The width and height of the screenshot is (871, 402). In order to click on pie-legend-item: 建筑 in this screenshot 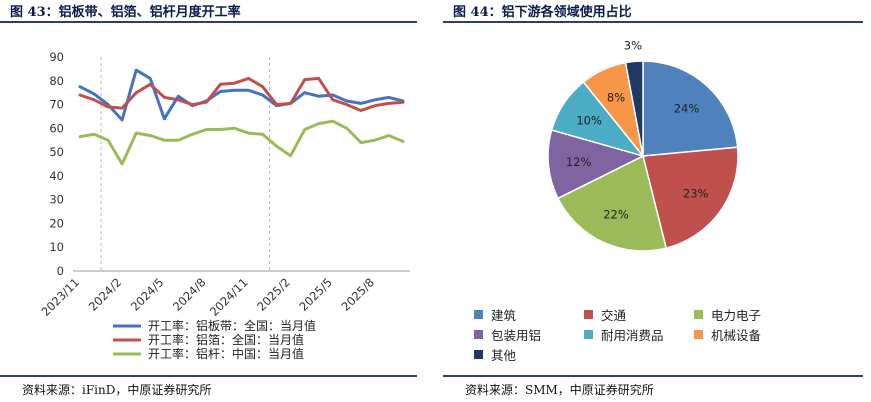, I will do `click(495, 314)`.